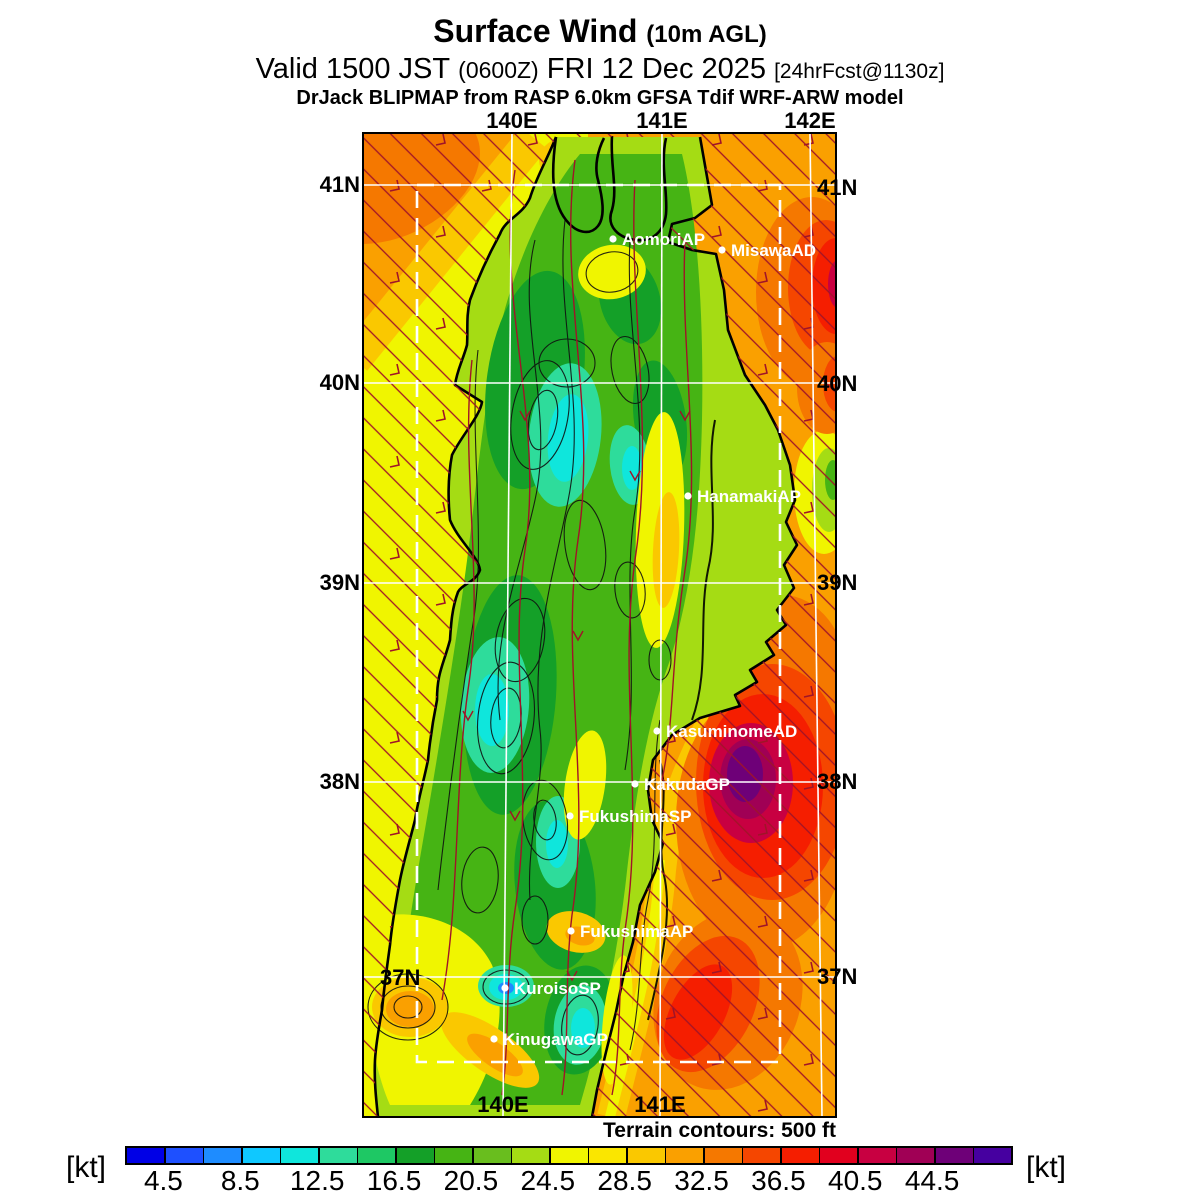 This screenshot has height=1200, width=1200. Describe the element at coordinates (731, 731) in the screenshot. I see `station-label: KasuminomeAD` at that location.